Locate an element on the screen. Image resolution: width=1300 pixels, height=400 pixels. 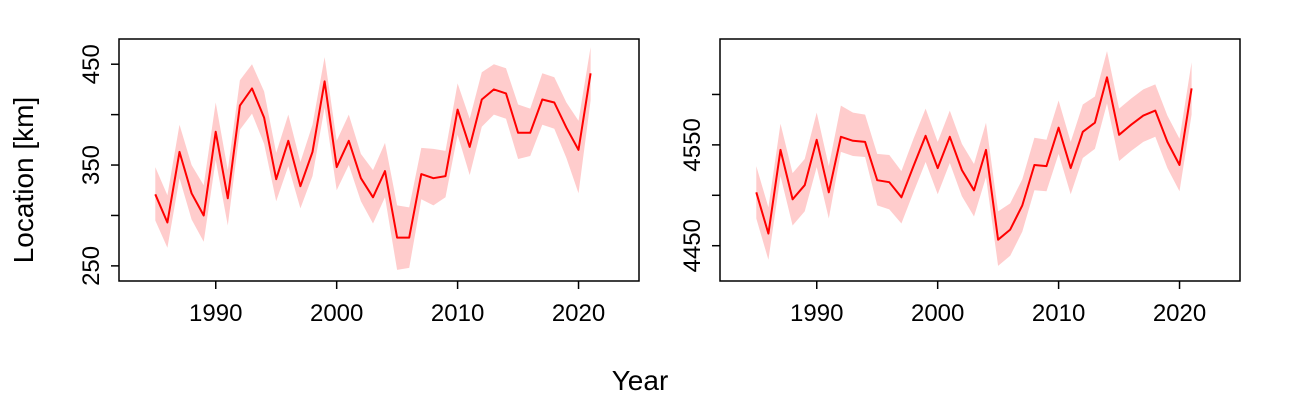
y-tick-label: 450 is located at coordinates (91, 64).